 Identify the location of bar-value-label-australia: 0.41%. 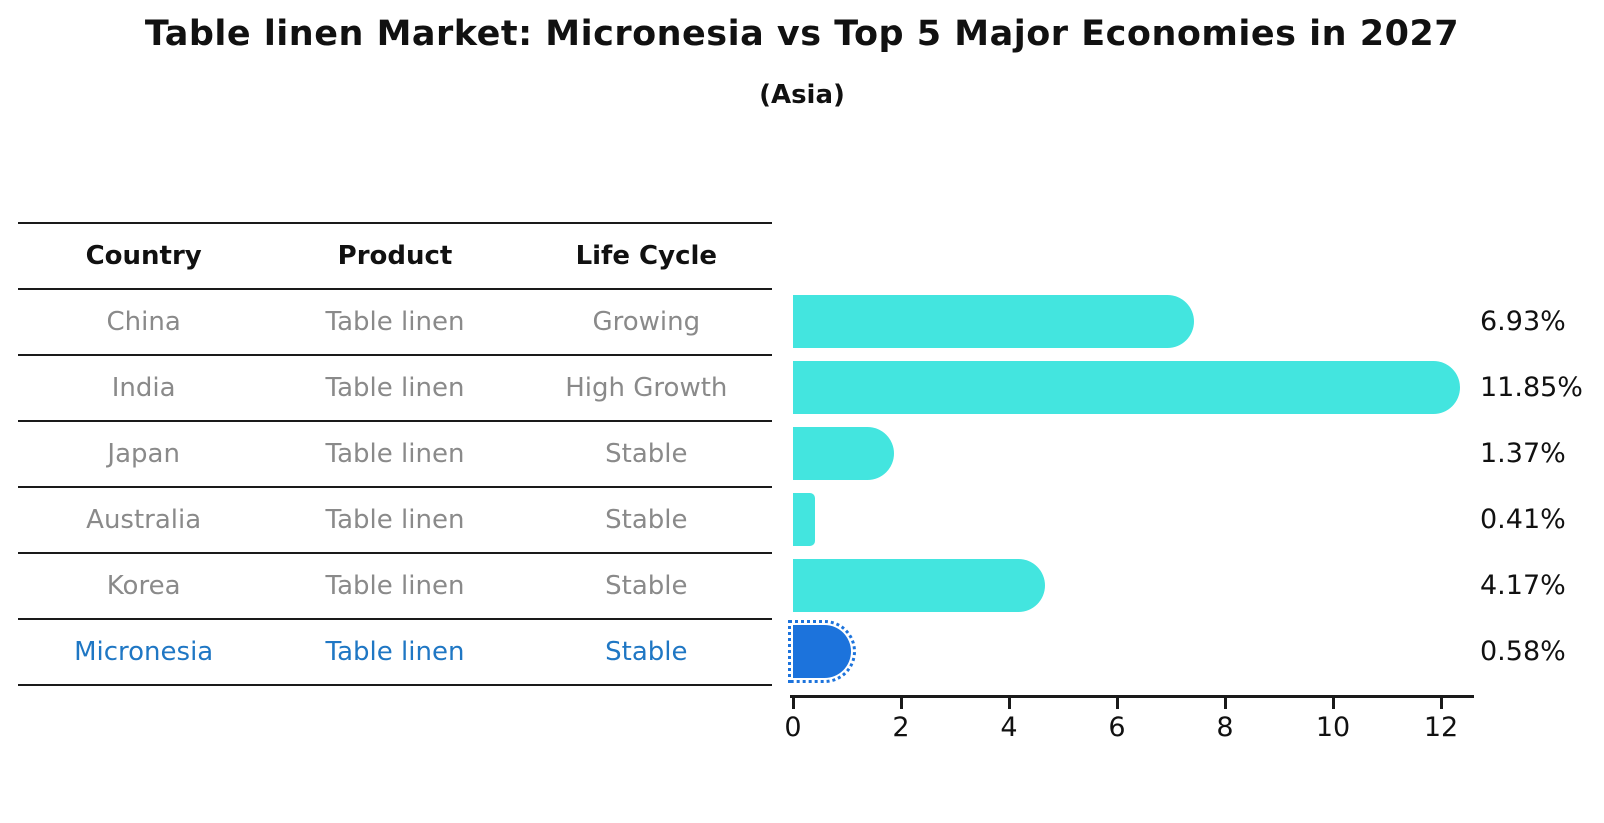
(1523, 519).